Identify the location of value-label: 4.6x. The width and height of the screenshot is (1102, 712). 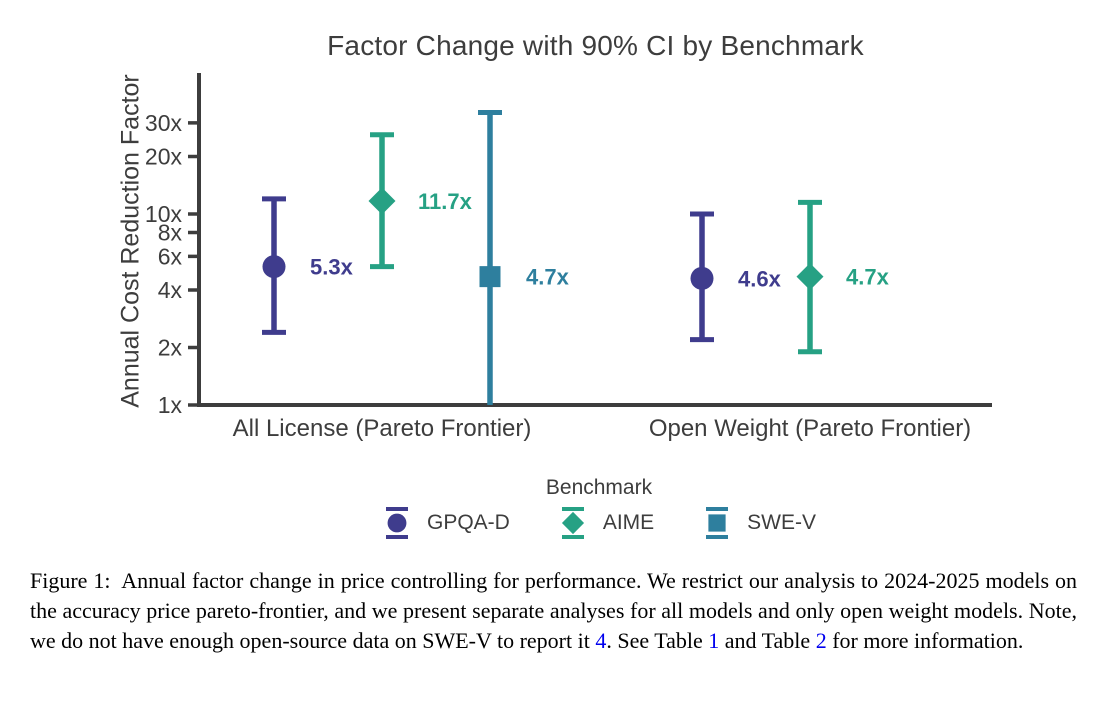
(760, 278).